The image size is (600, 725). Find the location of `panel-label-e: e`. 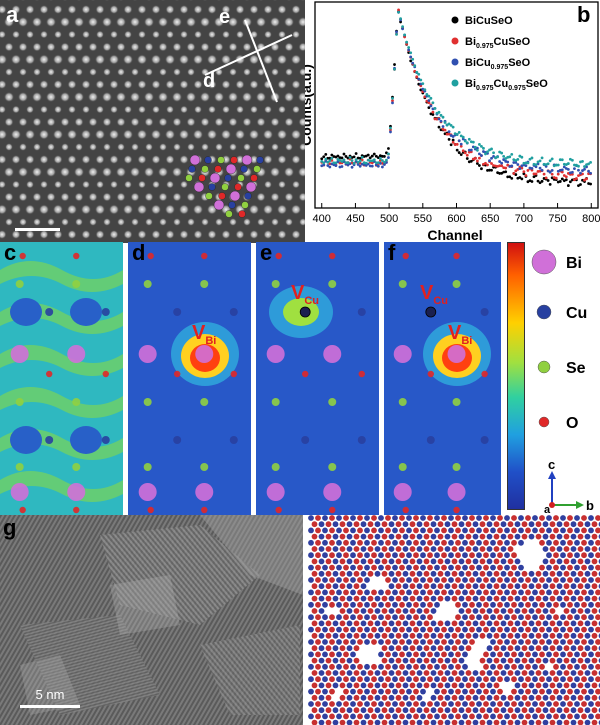

panel-label-e: e is located at coordinates (266, 253).